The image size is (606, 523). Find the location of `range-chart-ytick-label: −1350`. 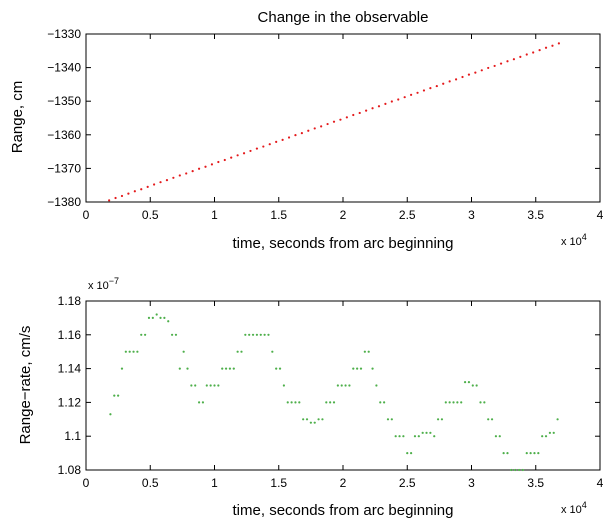

range-chart-ytick-label: −1350 is located at coordinates (64, 101).